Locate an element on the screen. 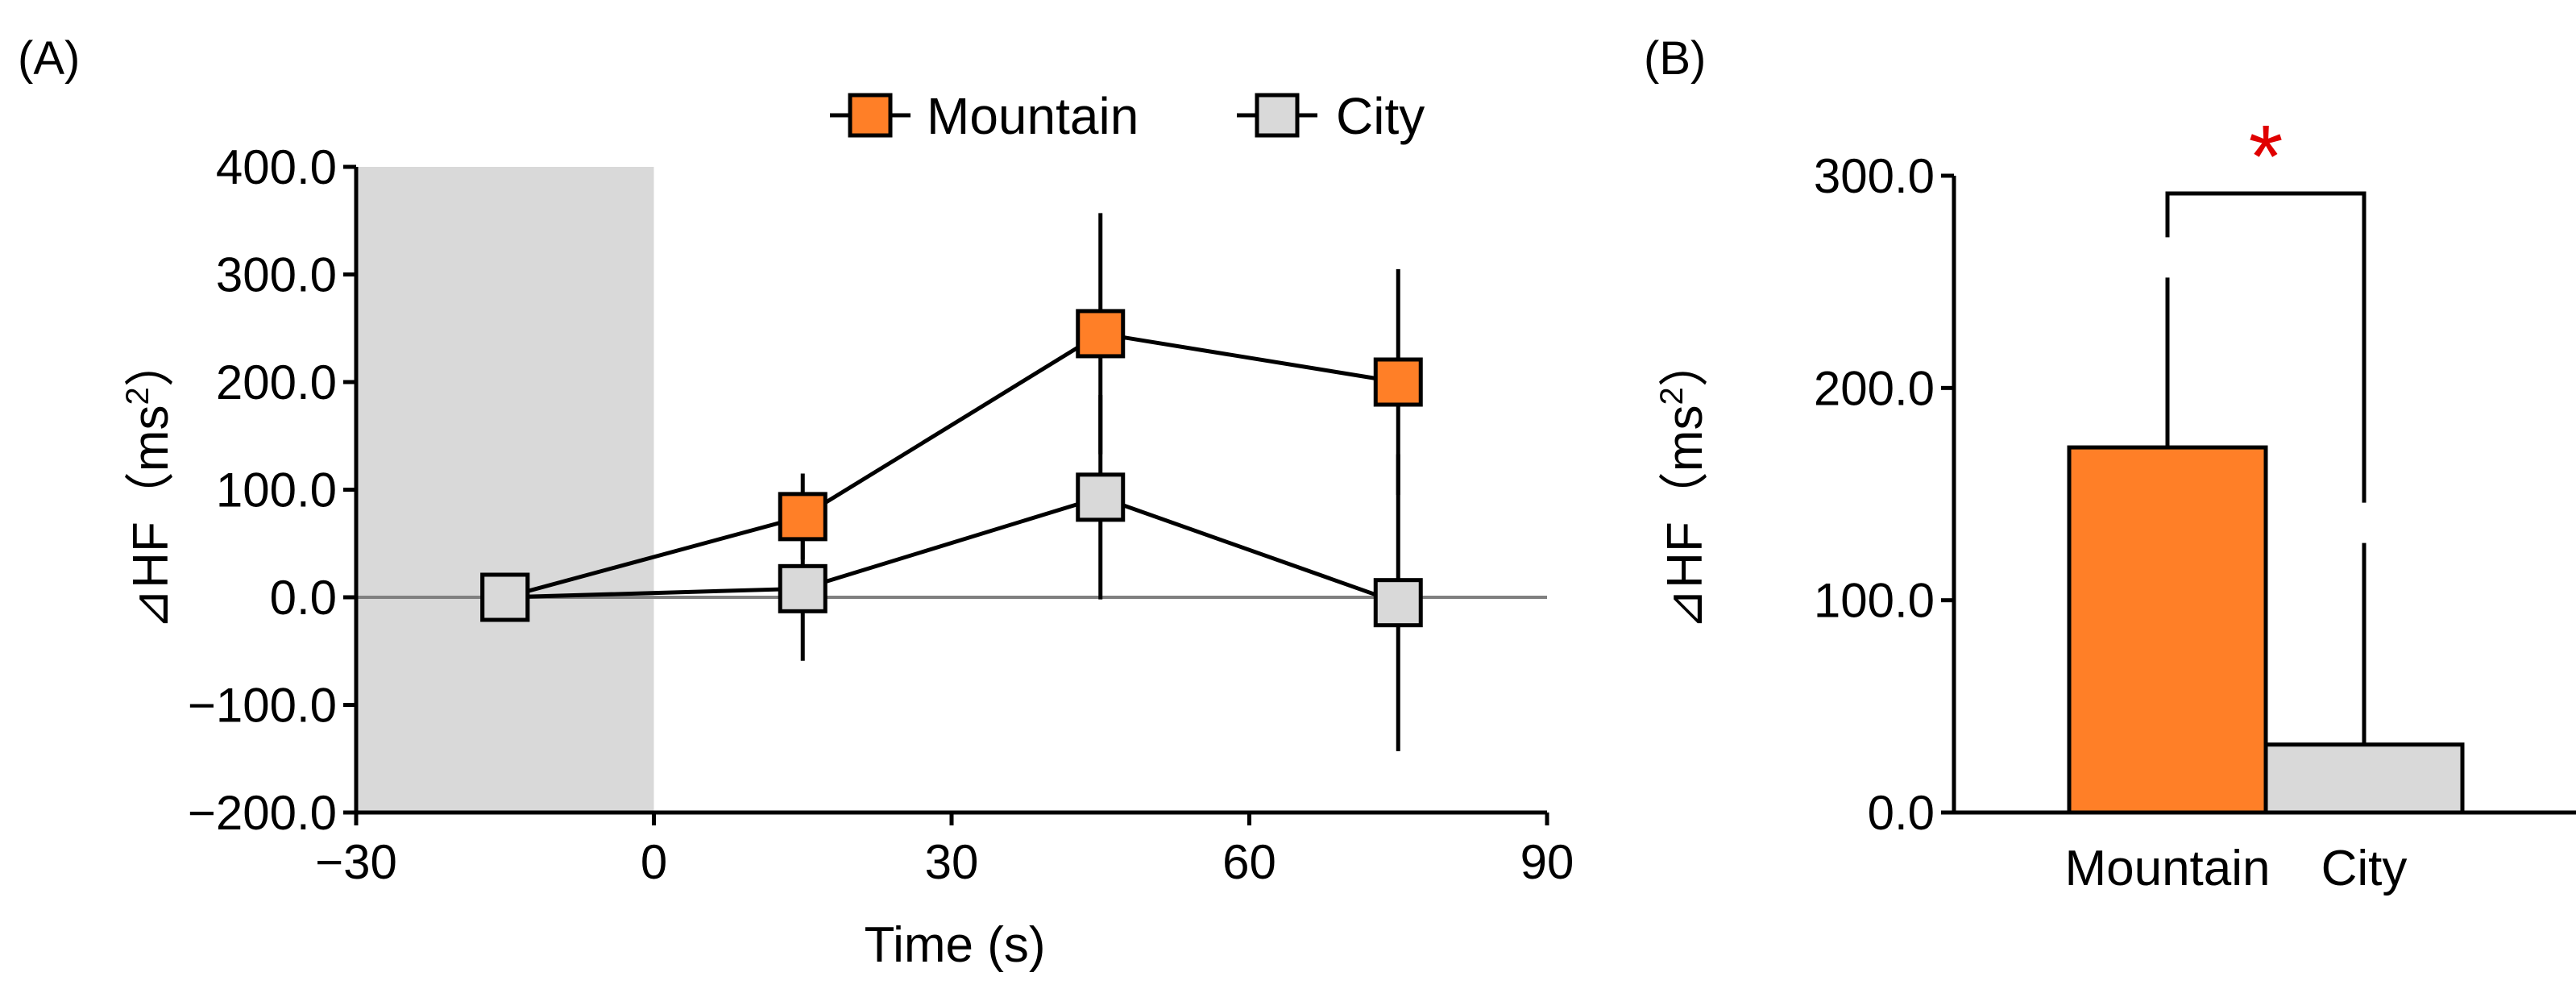 This screenshot has width=2576, height=985. panel-b-label: (B) is located at coordinates (1675, 59).